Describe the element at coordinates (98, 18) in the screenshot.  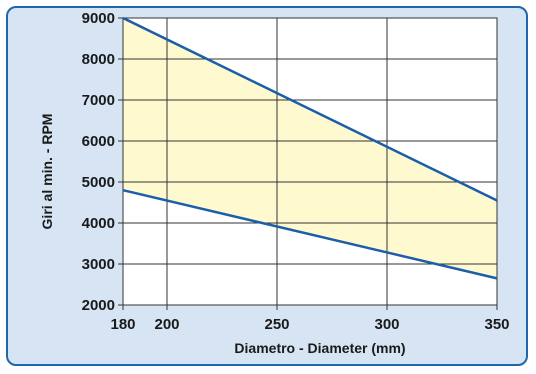
I see `y-tick-label: 9000` at that location.